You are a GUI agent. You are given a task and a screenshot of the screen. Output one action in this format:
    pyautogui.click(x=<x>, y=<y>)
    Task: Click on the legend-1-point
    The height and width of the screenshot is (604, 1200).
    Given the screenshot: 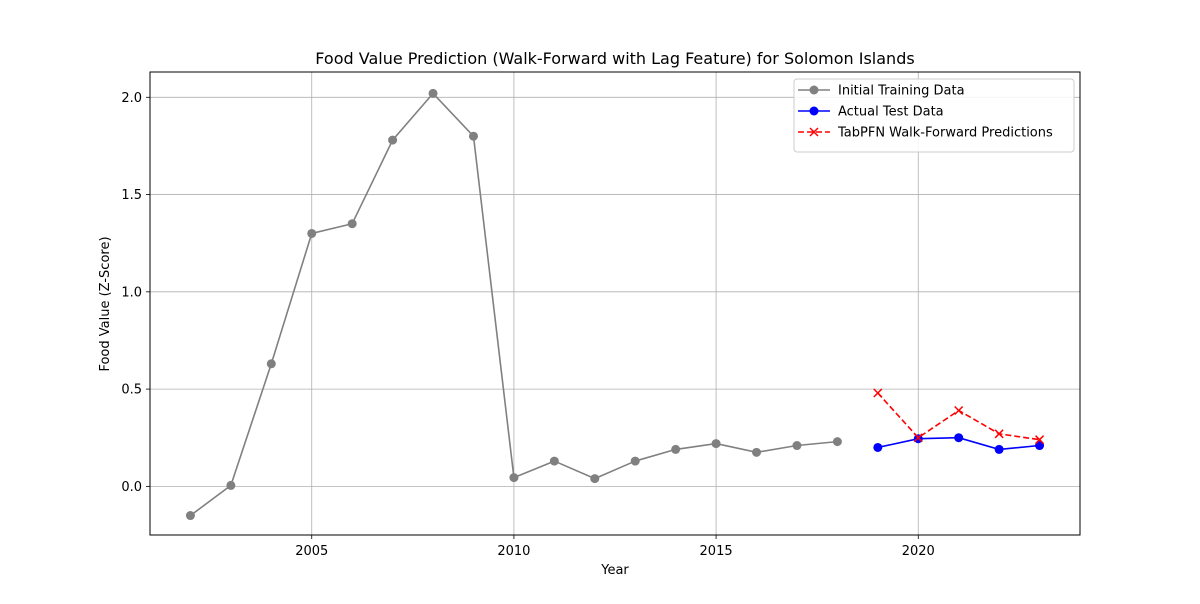 What is the action you would take?
    pyautogui.click(x=814, y=111)
    